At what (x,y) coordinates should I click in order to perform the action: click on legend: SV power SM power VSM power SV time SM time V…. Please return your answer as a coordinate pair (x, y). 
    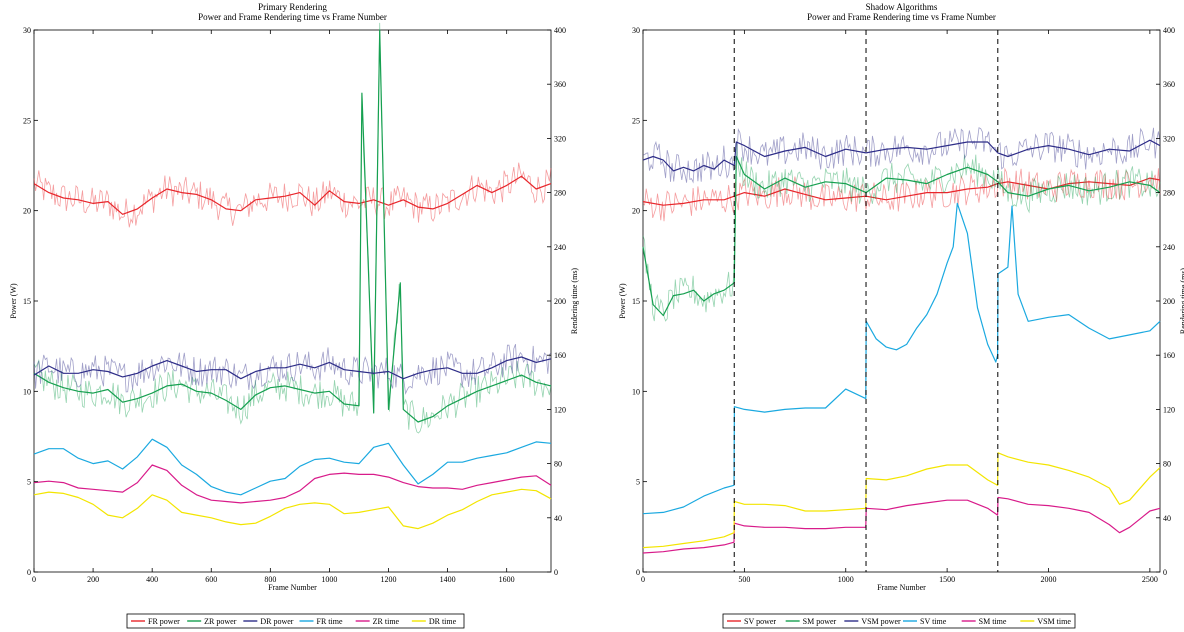
    Looking at the image, I should click on (899, 621).